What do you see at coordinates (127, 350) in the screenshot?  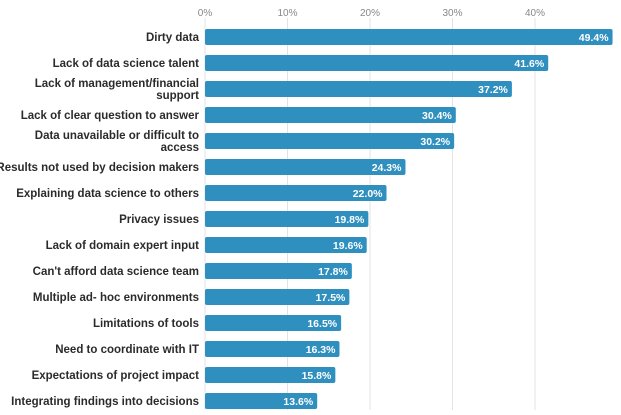 I see `category-label: Need to coordinate with IT` at bounding box center [127, 350].